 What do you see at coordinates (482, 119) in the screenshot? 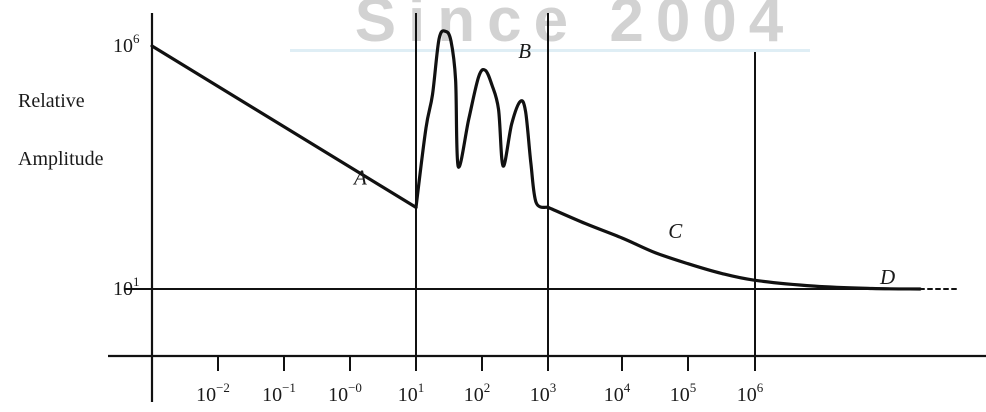
I see `curve-segment-b` at bounding box center [482, 119].